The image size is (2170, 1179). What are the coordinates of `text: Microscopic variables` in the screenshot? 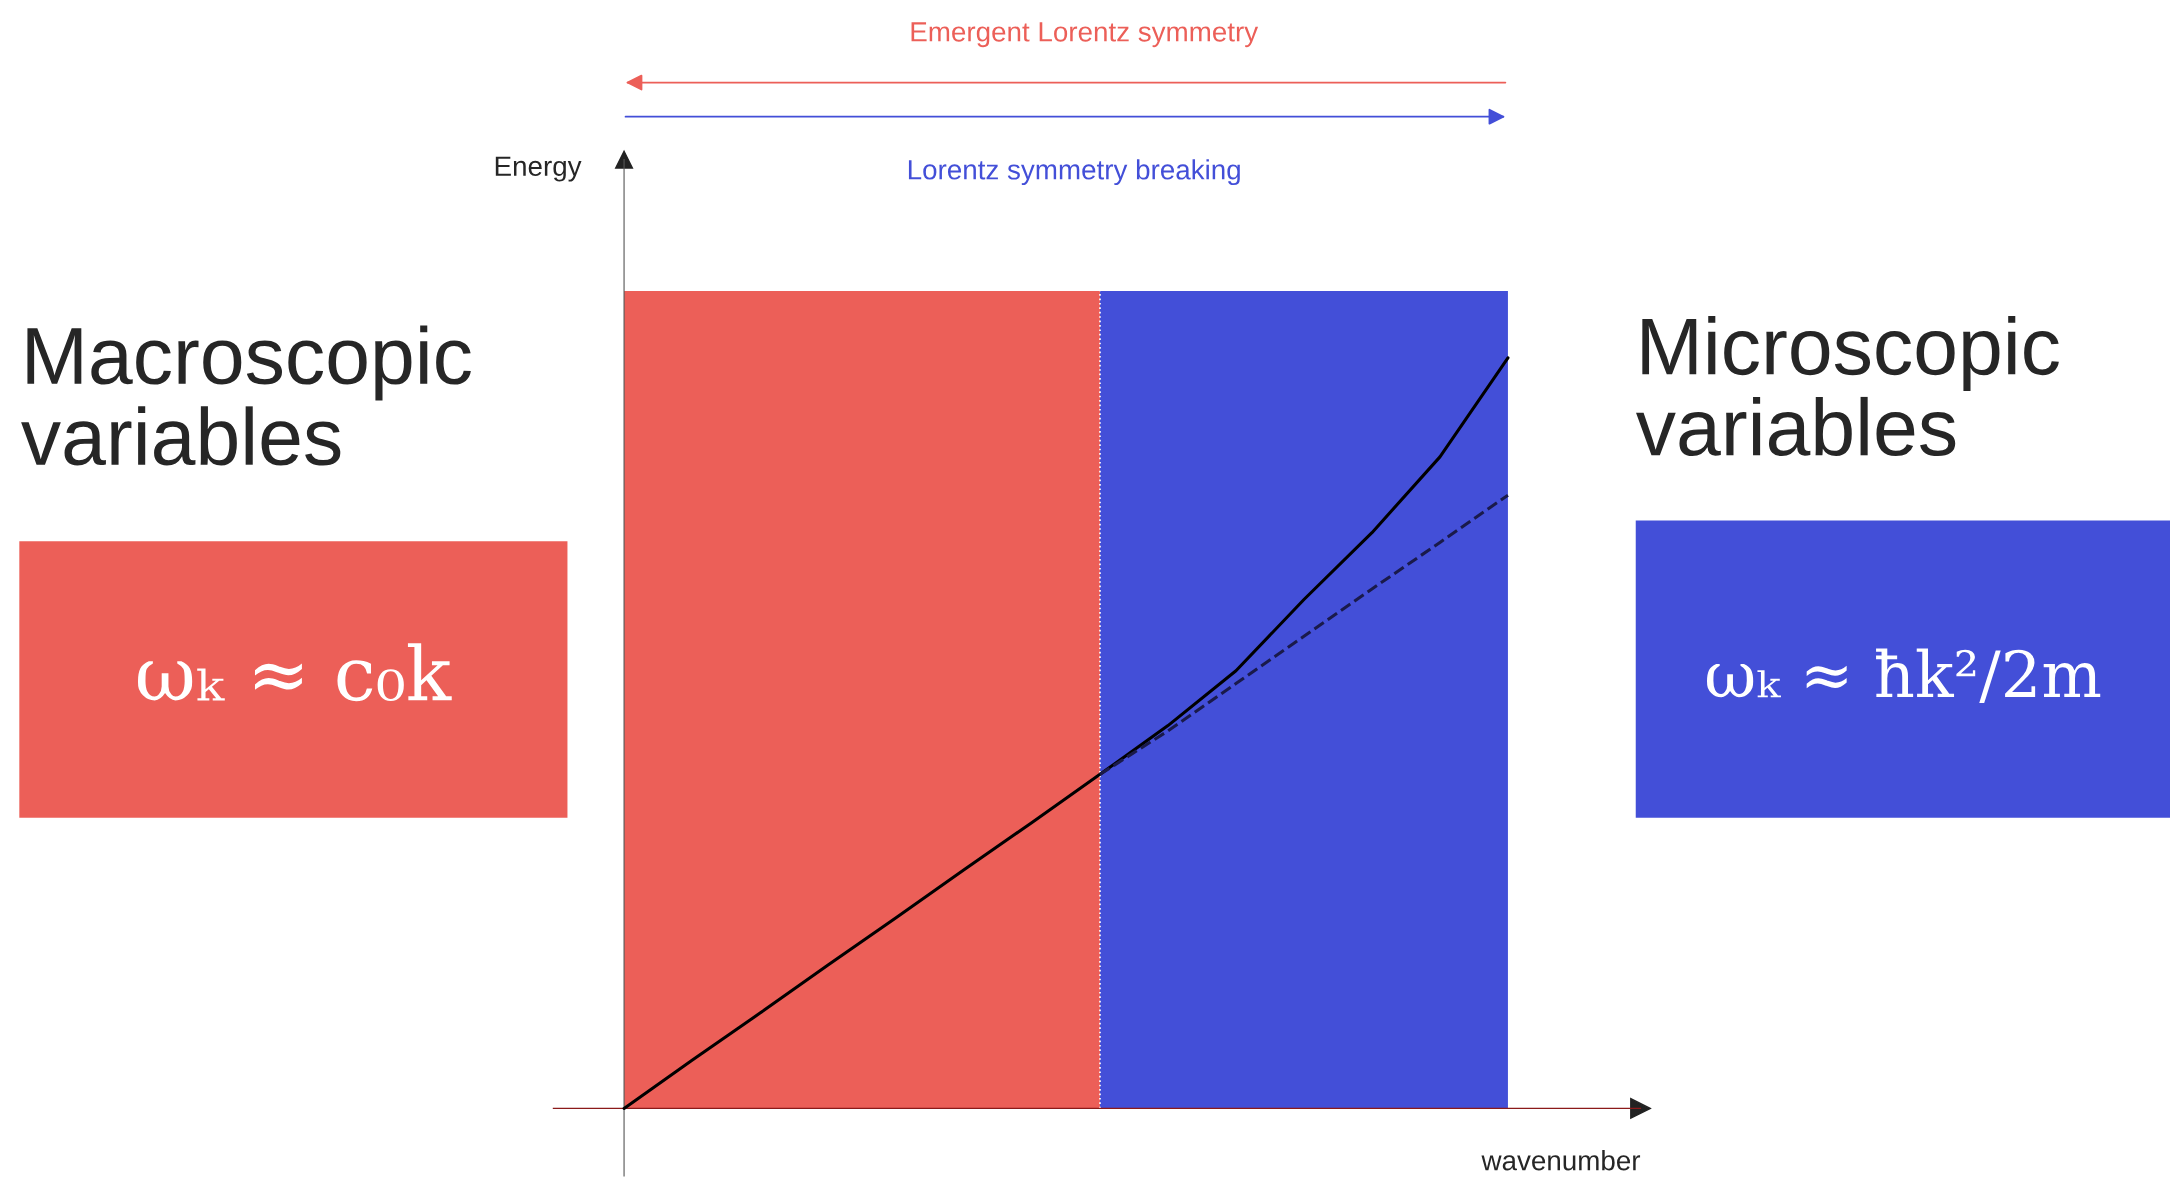 It's located at (1847, 386).